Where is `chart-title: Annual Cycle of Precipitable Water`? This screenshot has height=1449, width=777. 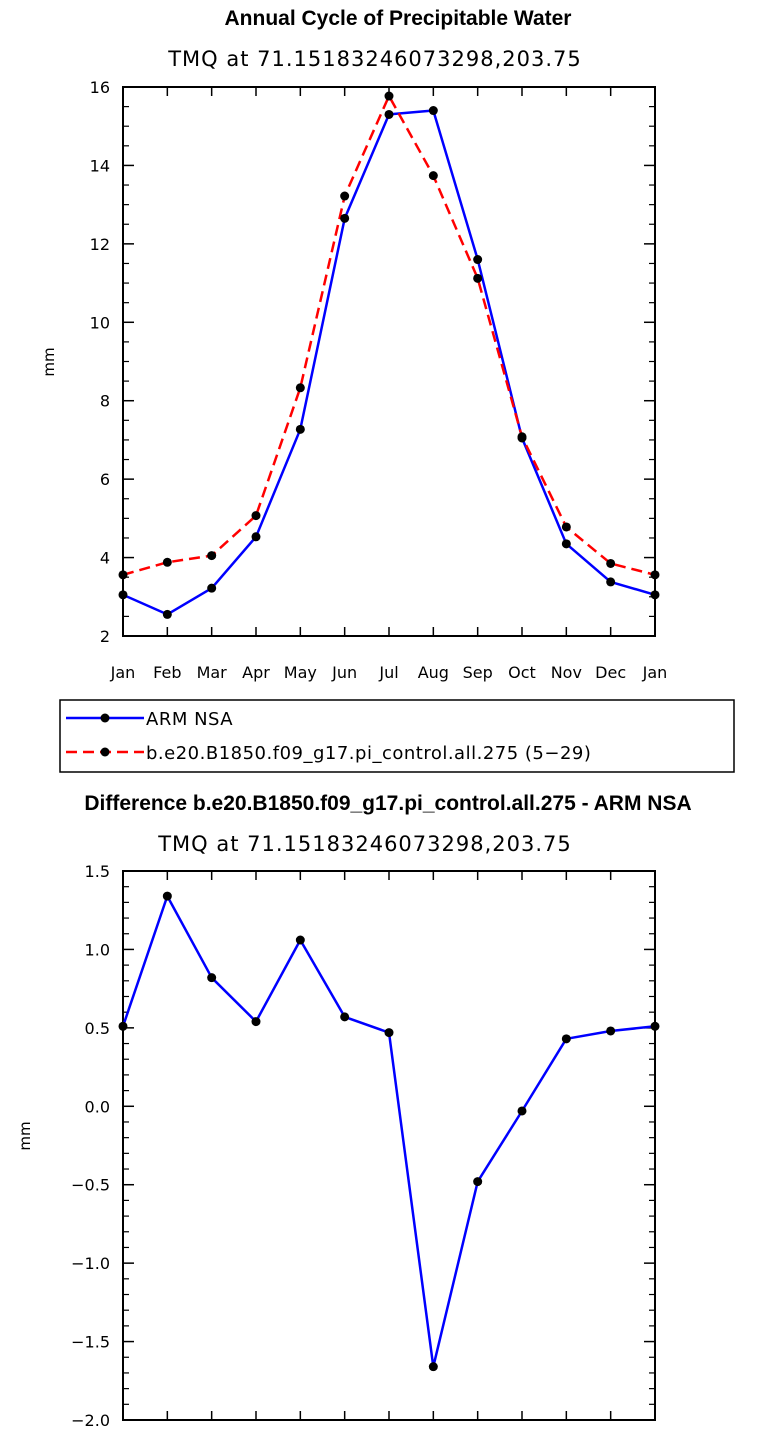
chart-title: Annual Cycle of Precipitable Water is located at coordinates (398, 18).